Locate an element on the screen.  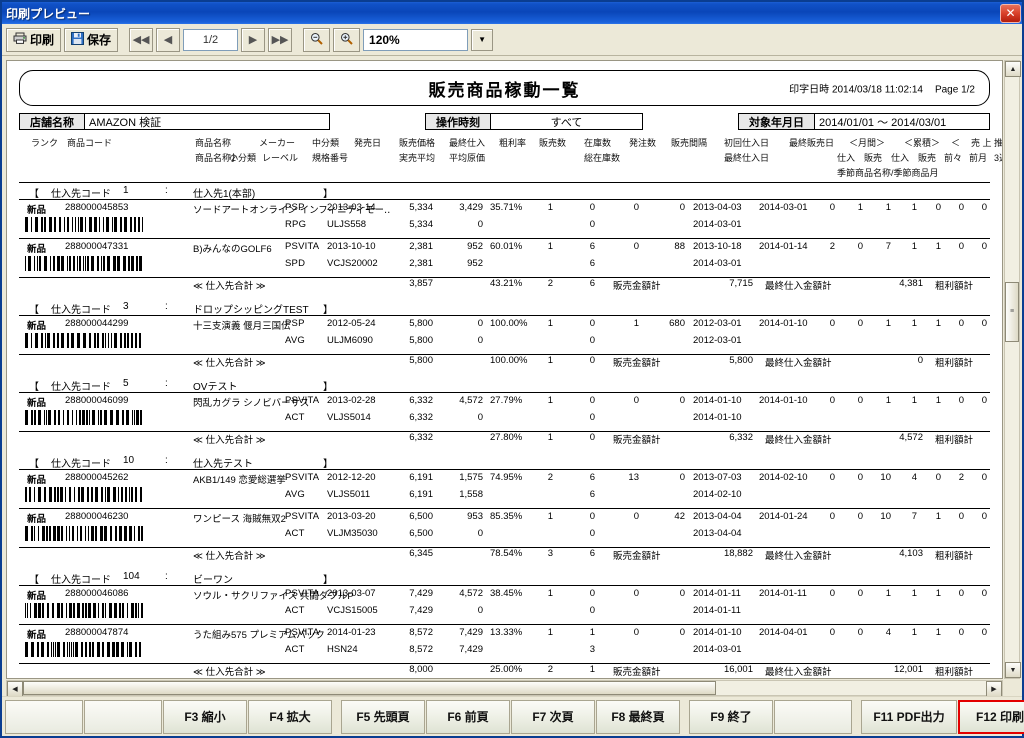
row-barcode is located at coordinates (84, 417).